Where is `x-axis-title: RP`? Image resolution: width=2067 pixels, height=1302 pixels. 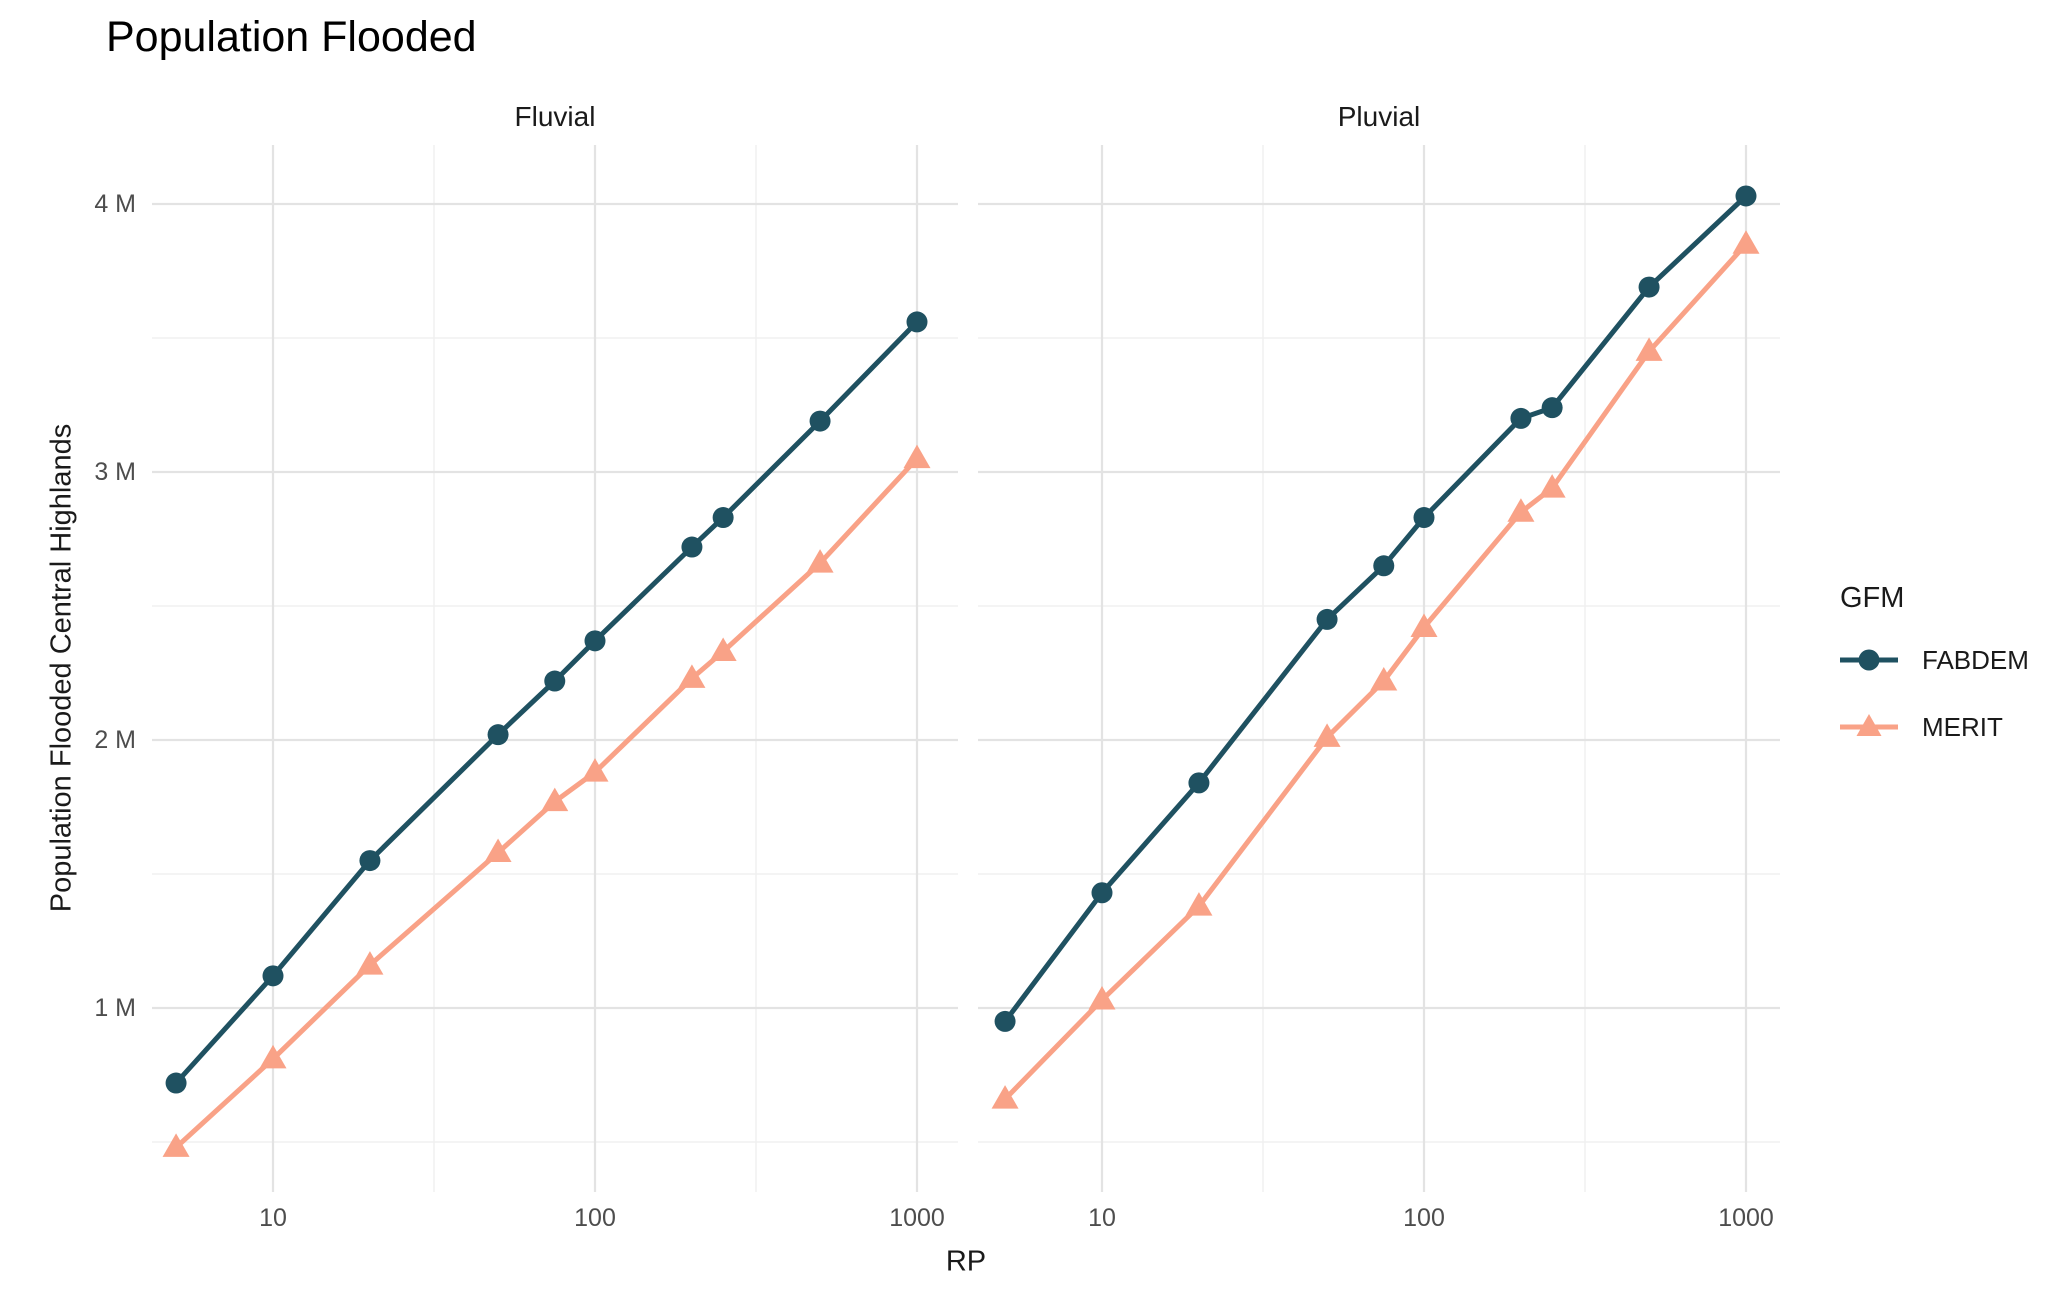
x-axis-title: RP is located at coordinates (966, 1261).